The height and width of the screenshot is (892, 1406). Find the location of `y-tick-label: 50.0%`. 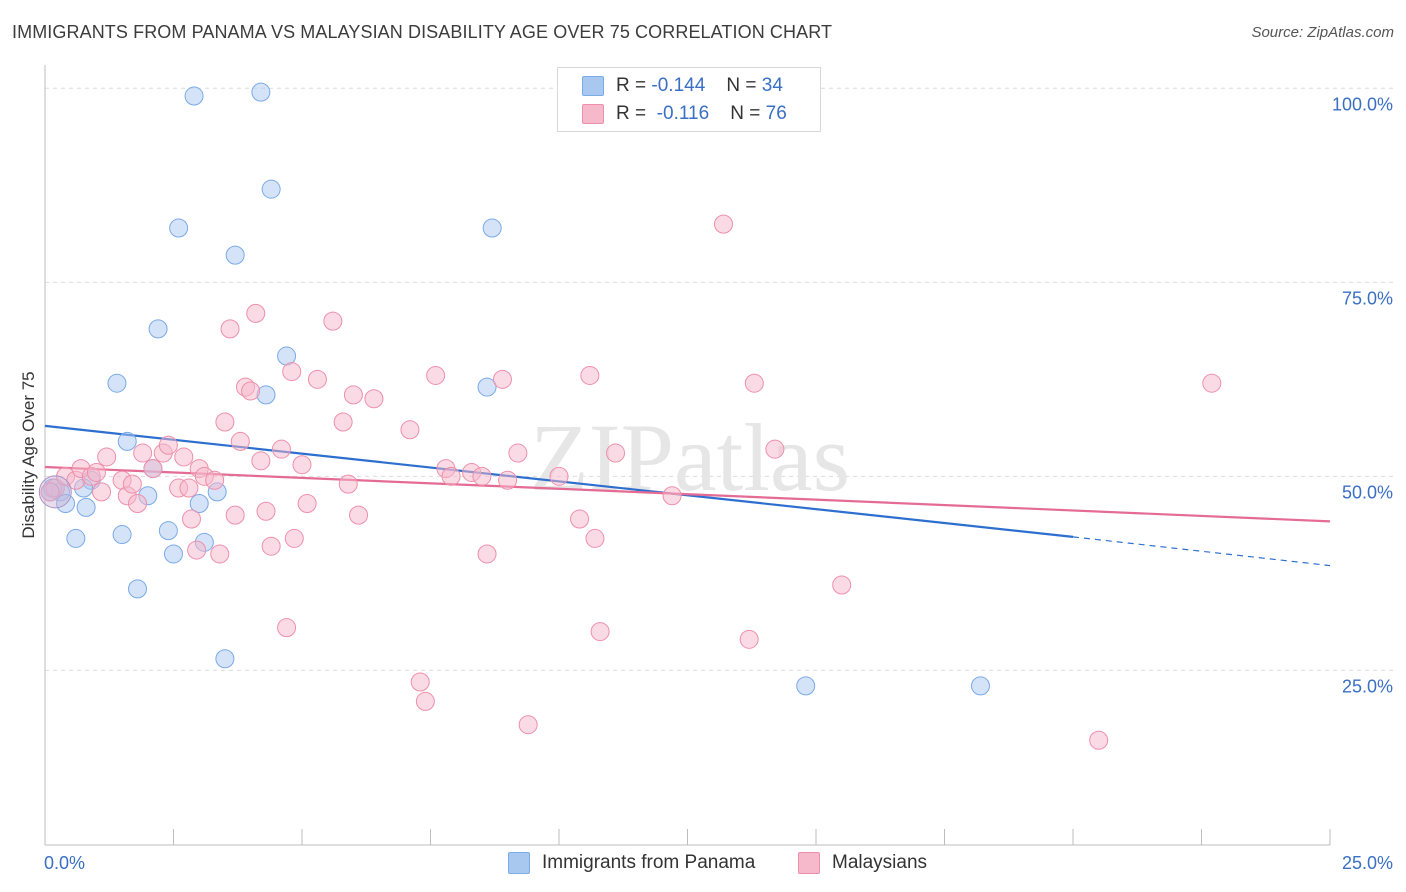

y-tick-label: 50.0% is located at coordinates (1367, 492).